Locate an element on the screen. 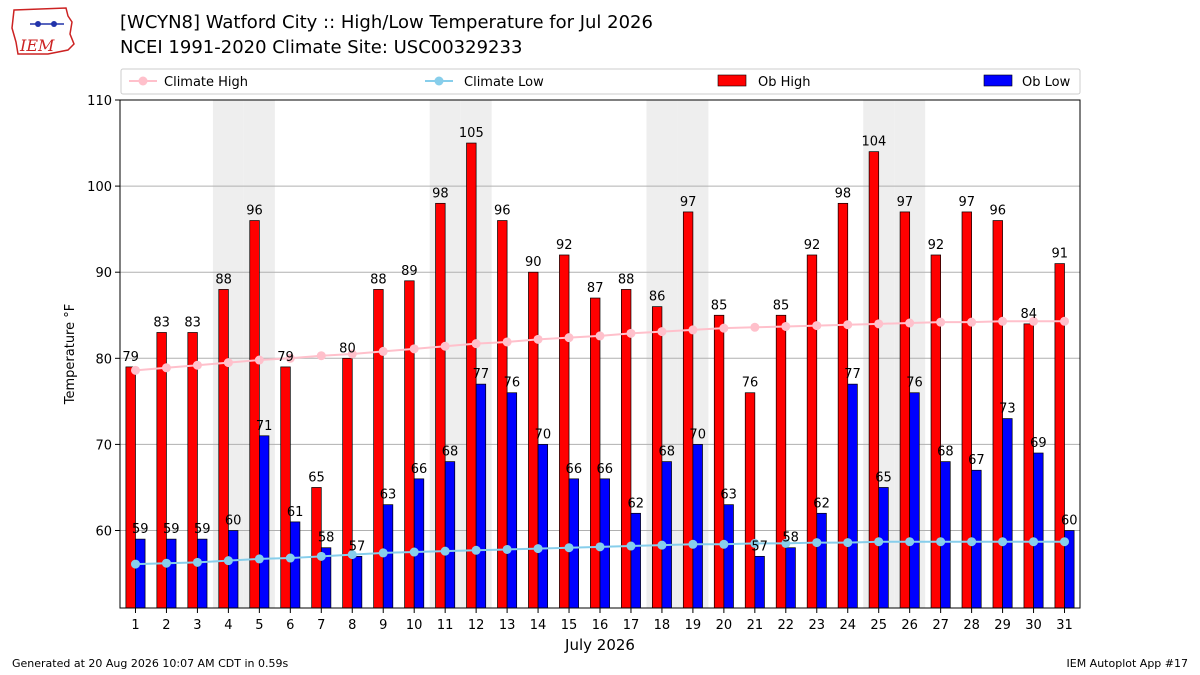 This screenshot has height=675, width=1200. ob-low-label-20: 63 is located at coordinates (728, 495).